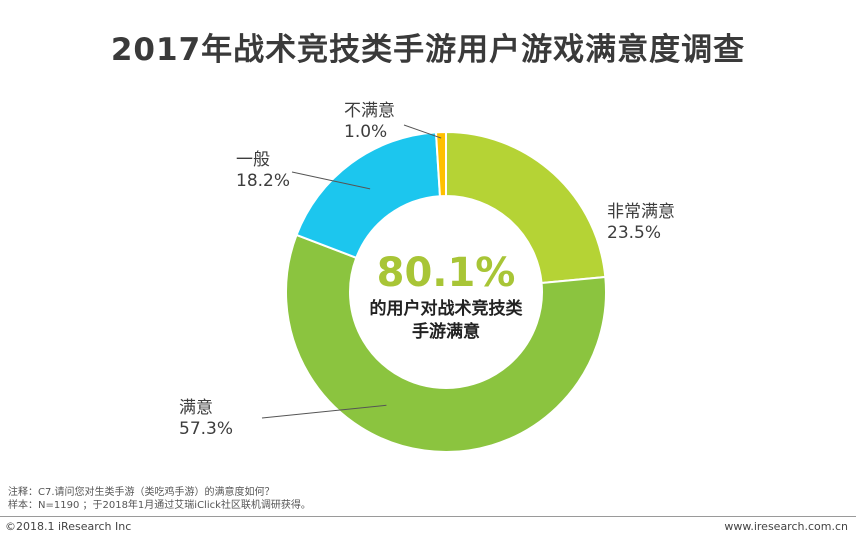 This screenshot has width=856, height=536. I want to click on slice-label-satisfied: 满意 57.3%, so click(206, 419).